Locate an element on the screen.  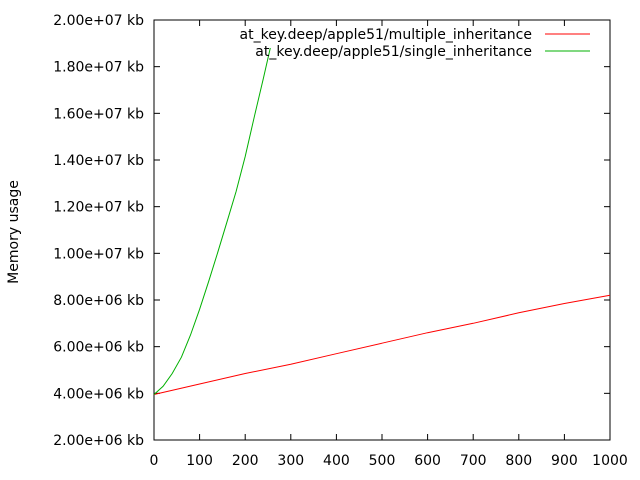
x-tick-label: 700 is located at coordinates (473, 461).